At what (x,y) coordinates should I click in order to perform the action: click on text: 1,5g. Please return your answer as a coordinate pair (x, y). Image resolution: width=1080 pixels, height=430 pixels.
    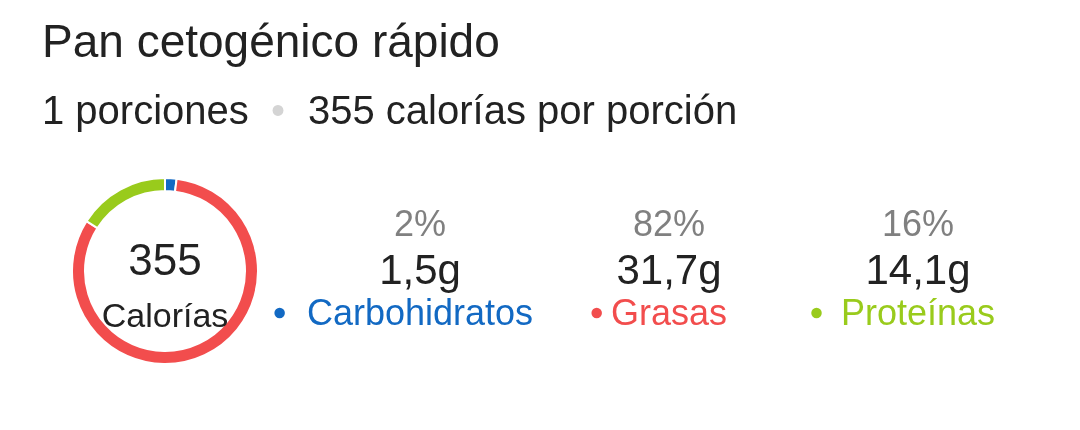
    Looking at the image, I should click on (420, 269).